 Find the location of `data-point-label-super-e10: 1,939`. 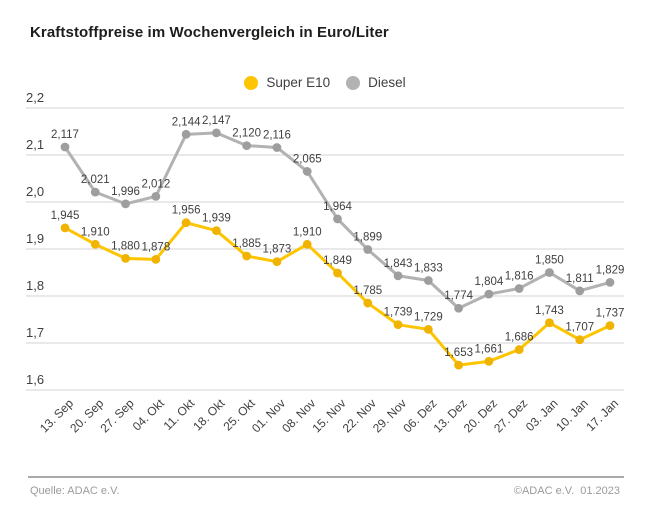

data-point-label-super-e10: 1,939 is located at coordinates (216, 219).